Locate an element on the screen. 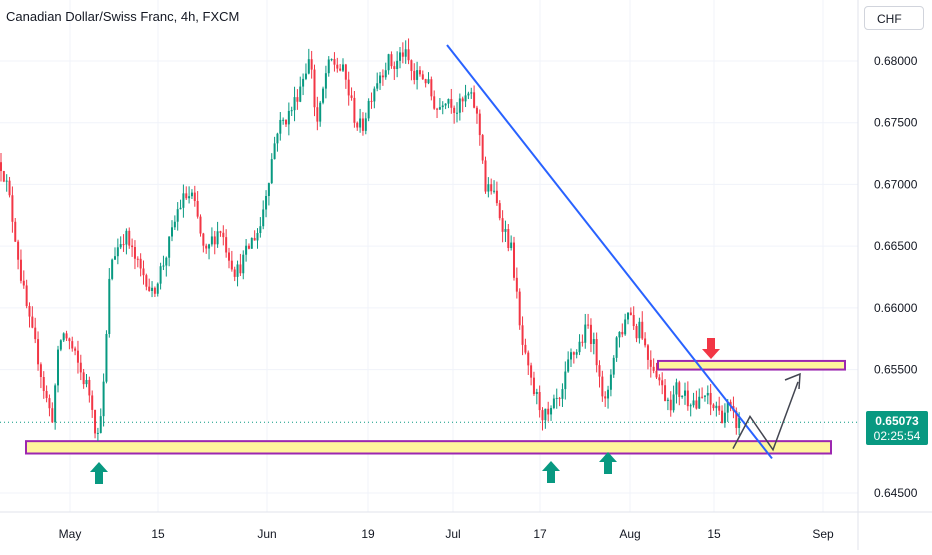  sell-arrow-icon is located at coordinates (711, 348).